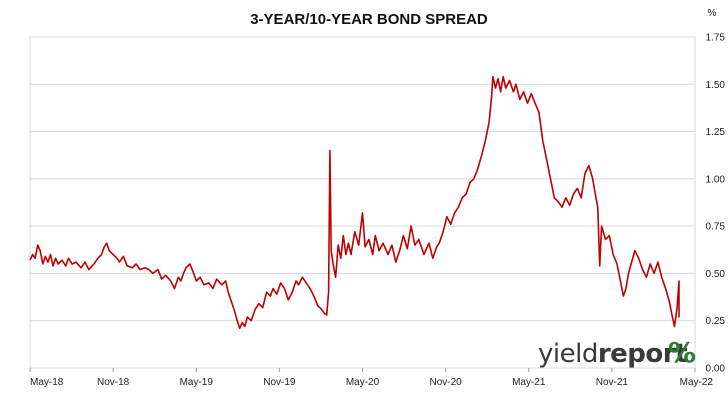 This screenshot has width=728, height=400. What do you see at coordinates (716, 179) in the screenshot?
I see `y-tick-label: 1.00` at bounding box center [716, 179].